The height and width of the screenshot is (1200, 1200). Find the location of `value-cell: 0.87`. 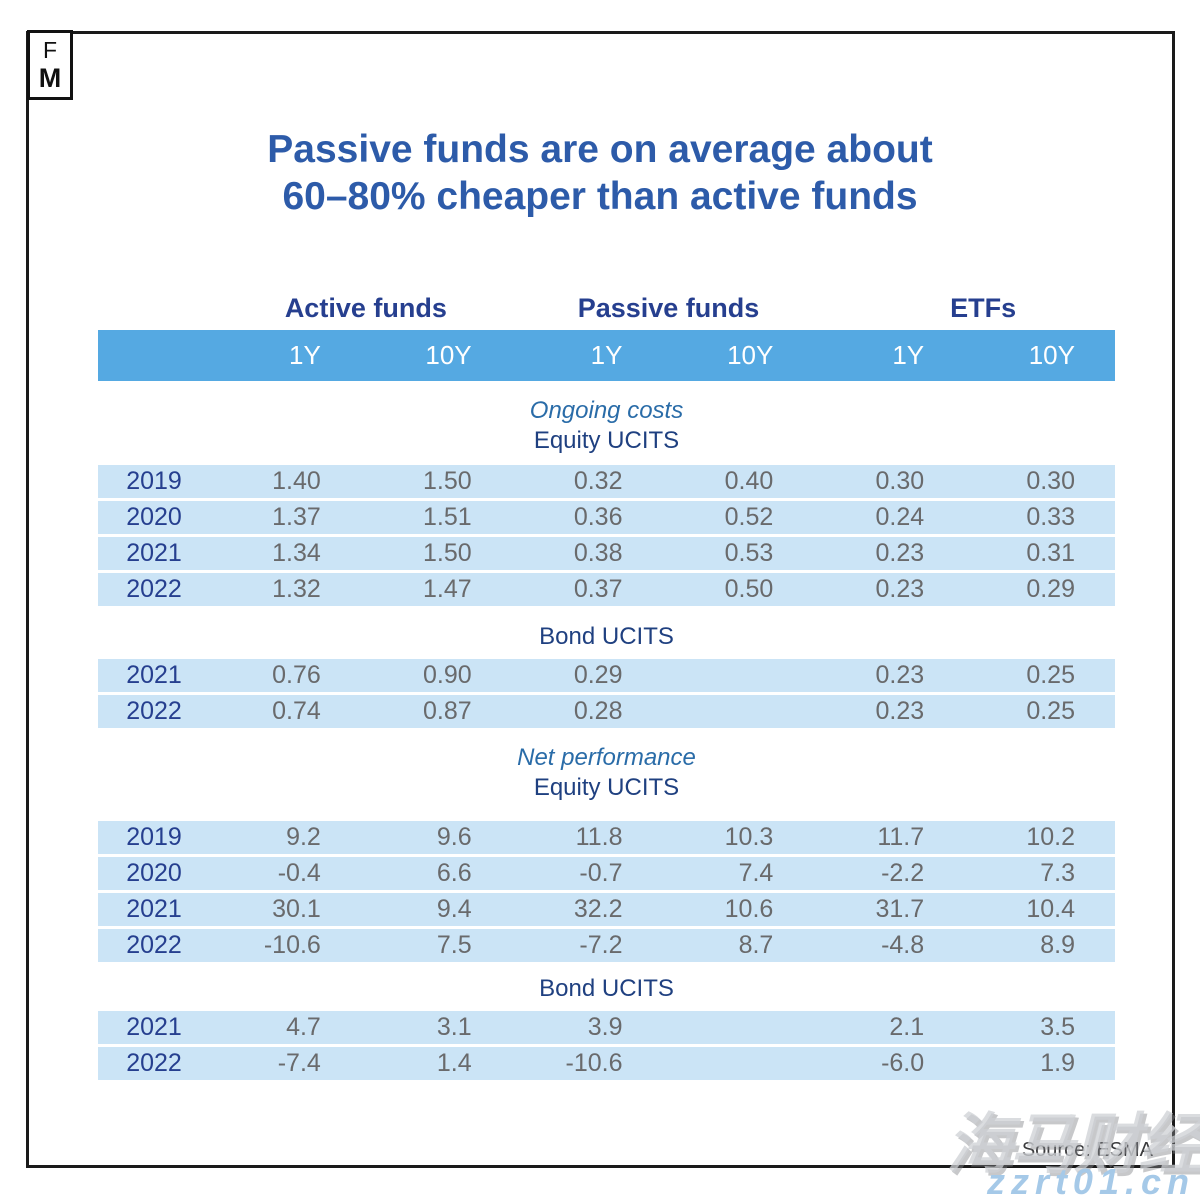

value-cell: 0.87 is located at coordinates (447, 711).